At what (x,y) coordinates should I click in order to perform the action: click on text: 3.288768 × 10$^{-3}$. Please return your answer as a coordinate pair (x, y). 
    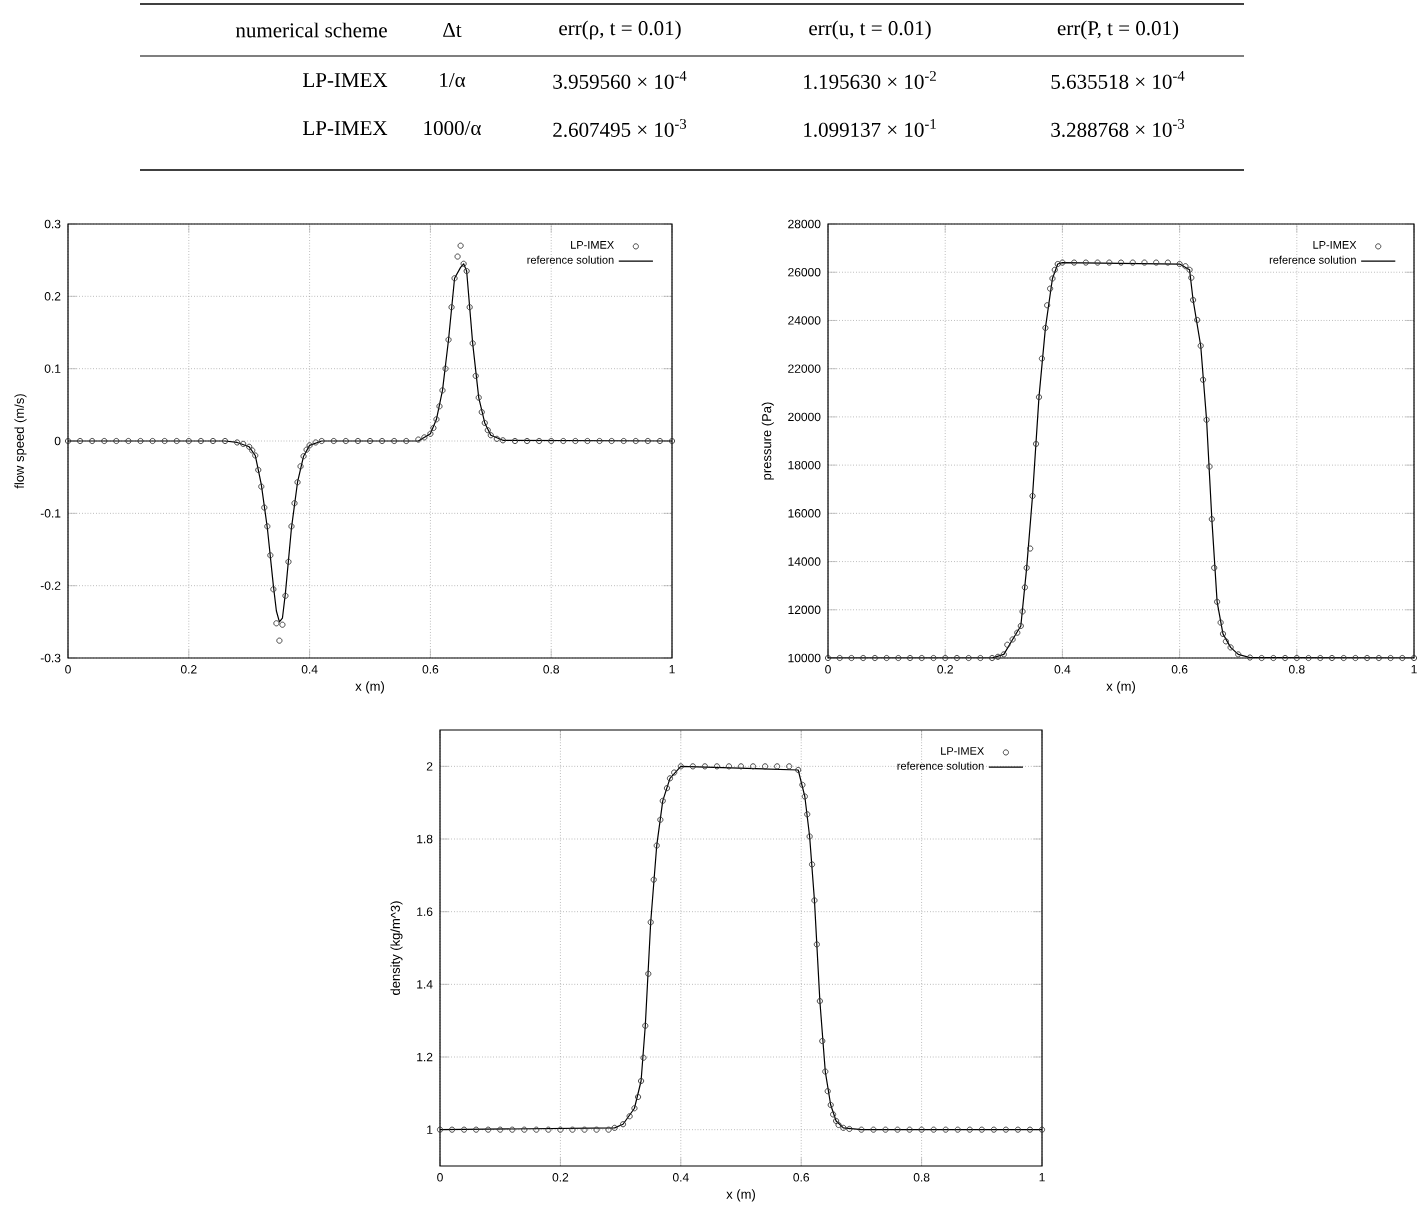
    Looking at the image, I should click on (1118, 128).